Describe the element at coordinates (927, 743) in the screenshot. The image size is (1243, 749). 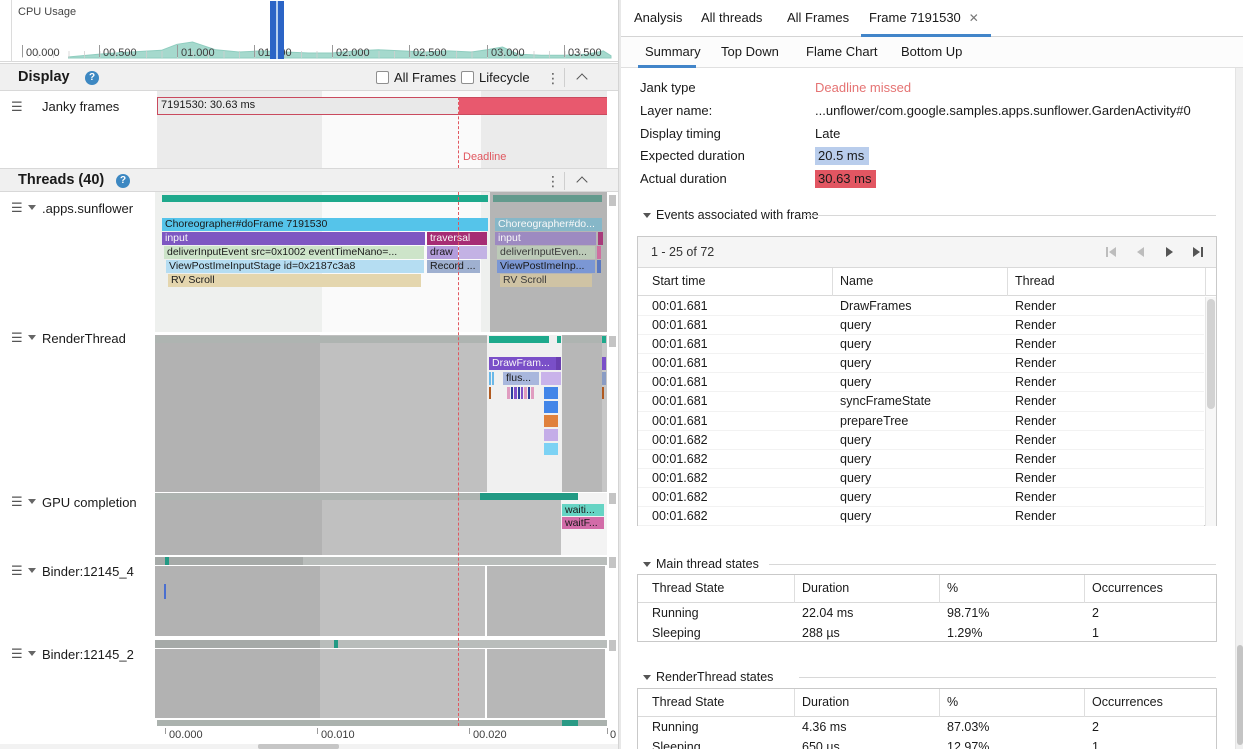
I see `table-row: Sleeping 650 µs 12.97% 1` at that location.